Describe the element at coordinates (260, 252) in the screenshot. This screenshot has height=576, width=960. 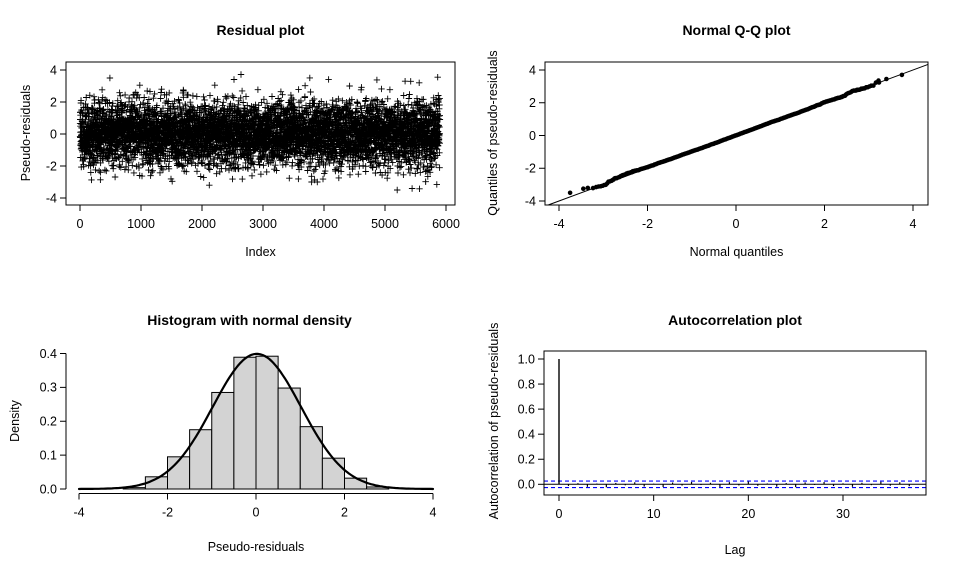
I see `residual-plot-xlabel: Index` at that location.